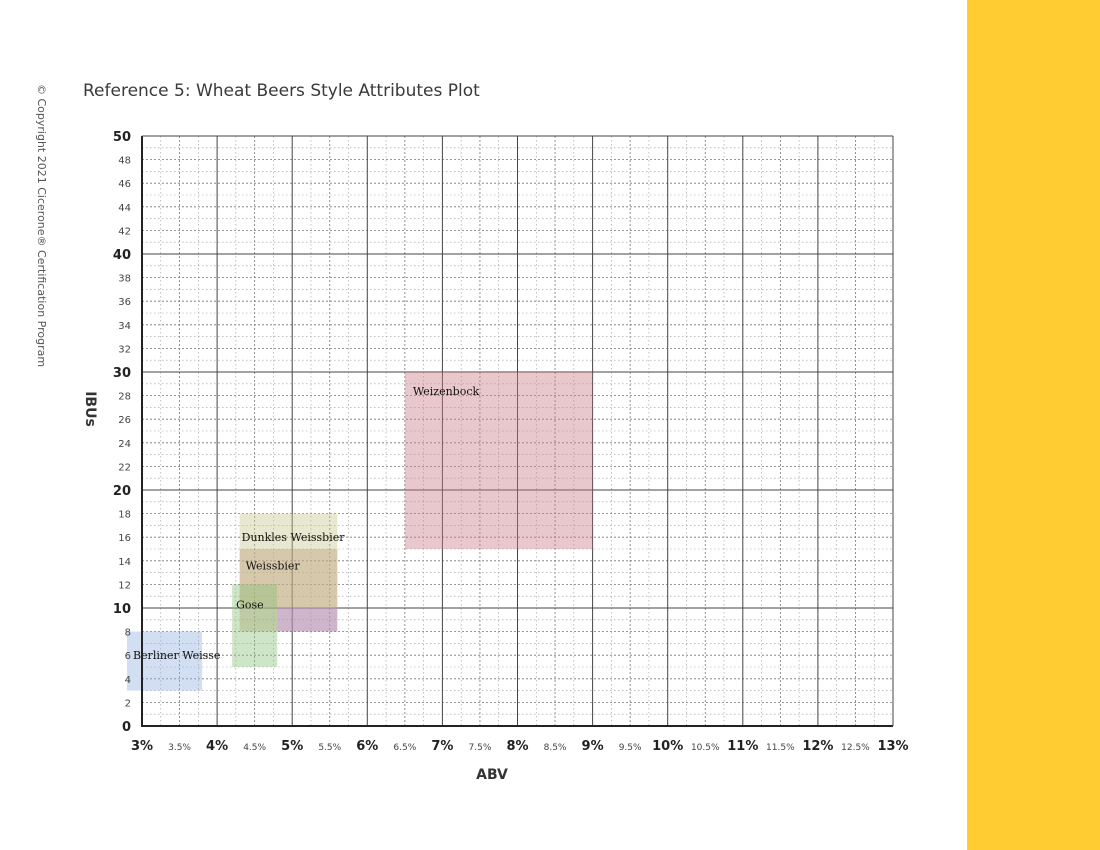  Describe the element at coordinates (128, 680) in the screenshot. I see `y-tick-label: 4` at that location.